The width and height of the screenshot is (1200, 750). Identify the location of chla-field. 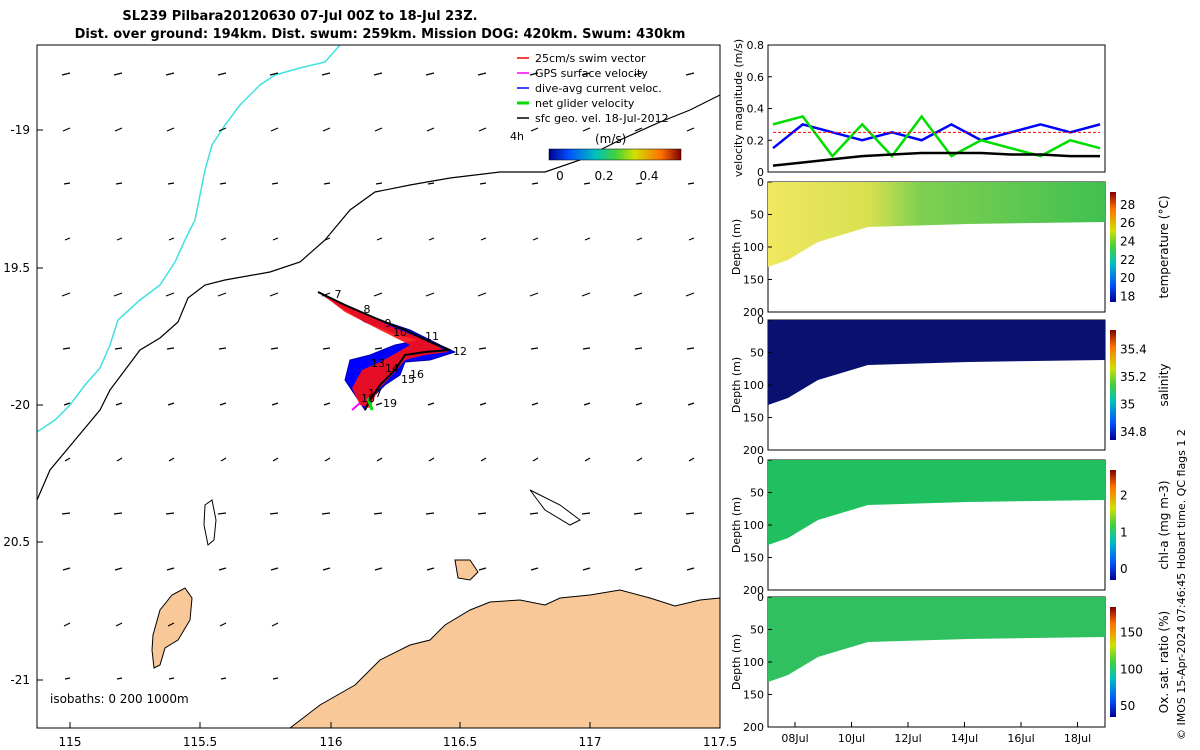
(936, 502).